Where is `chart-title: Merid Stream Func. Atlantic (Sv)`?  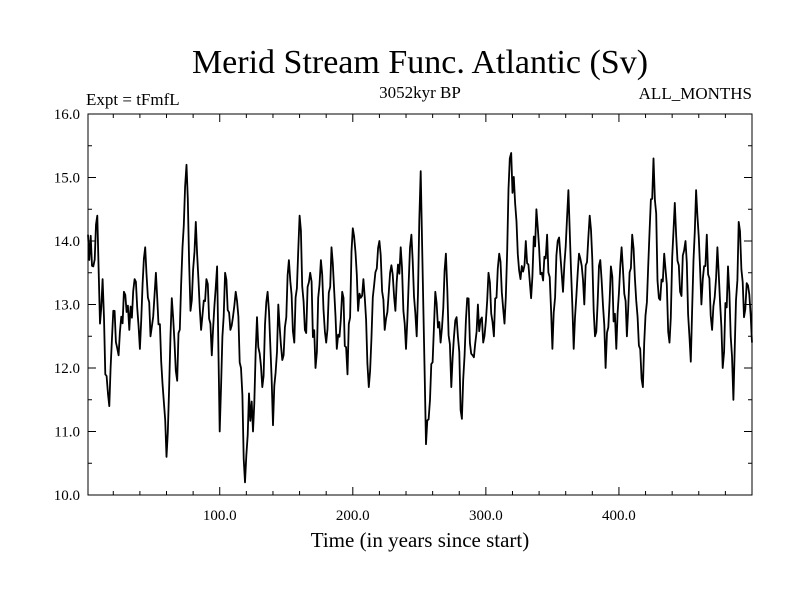
chart-title: Merid Stream Func. Atlantic (Sv) is located at coordinates (420, 62).